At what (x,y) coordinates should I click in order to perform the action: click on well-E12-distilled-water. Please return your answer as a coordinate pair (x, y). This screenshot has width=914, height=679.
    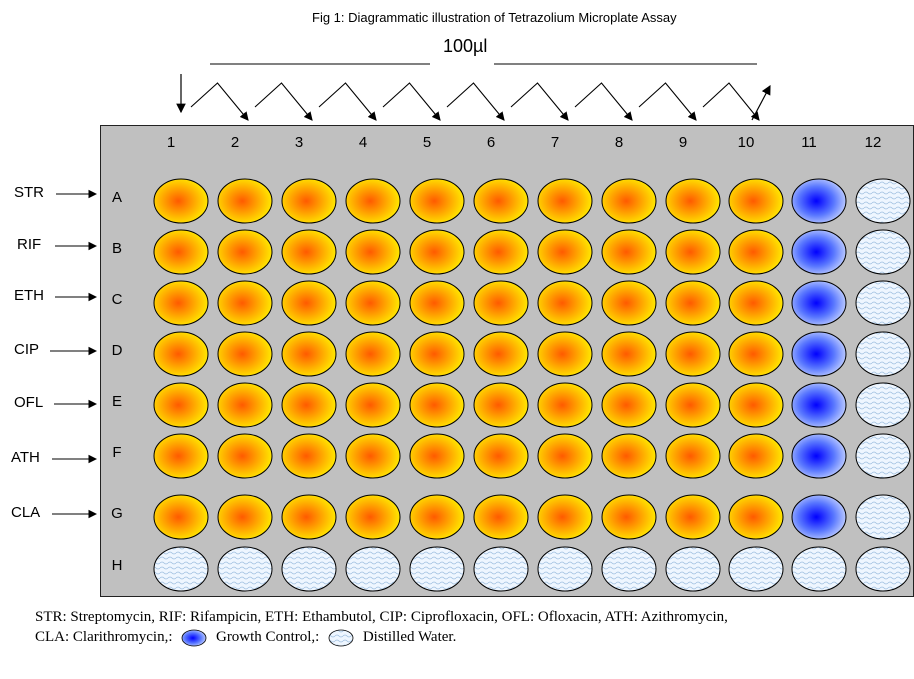
    Looking at the image, I should click on (883, 405).